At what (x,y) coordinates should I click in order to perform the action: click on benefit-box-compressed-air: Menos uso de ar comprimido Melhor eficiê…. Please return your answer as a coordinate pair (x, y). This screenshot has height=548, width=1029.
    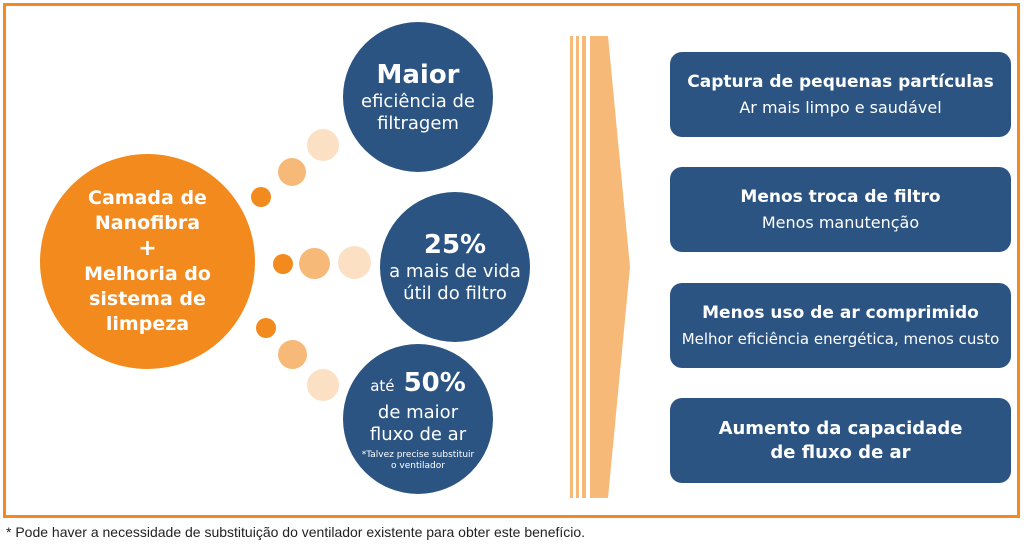
    Looking at the image, I should click on (840, 325).